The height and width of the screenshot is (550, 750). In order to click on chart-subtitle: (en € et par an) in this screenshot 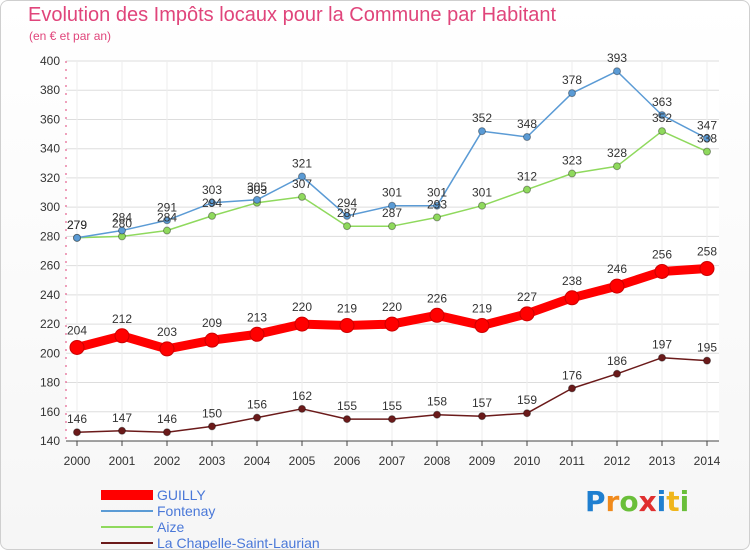, I will do `click(70, 36)`.